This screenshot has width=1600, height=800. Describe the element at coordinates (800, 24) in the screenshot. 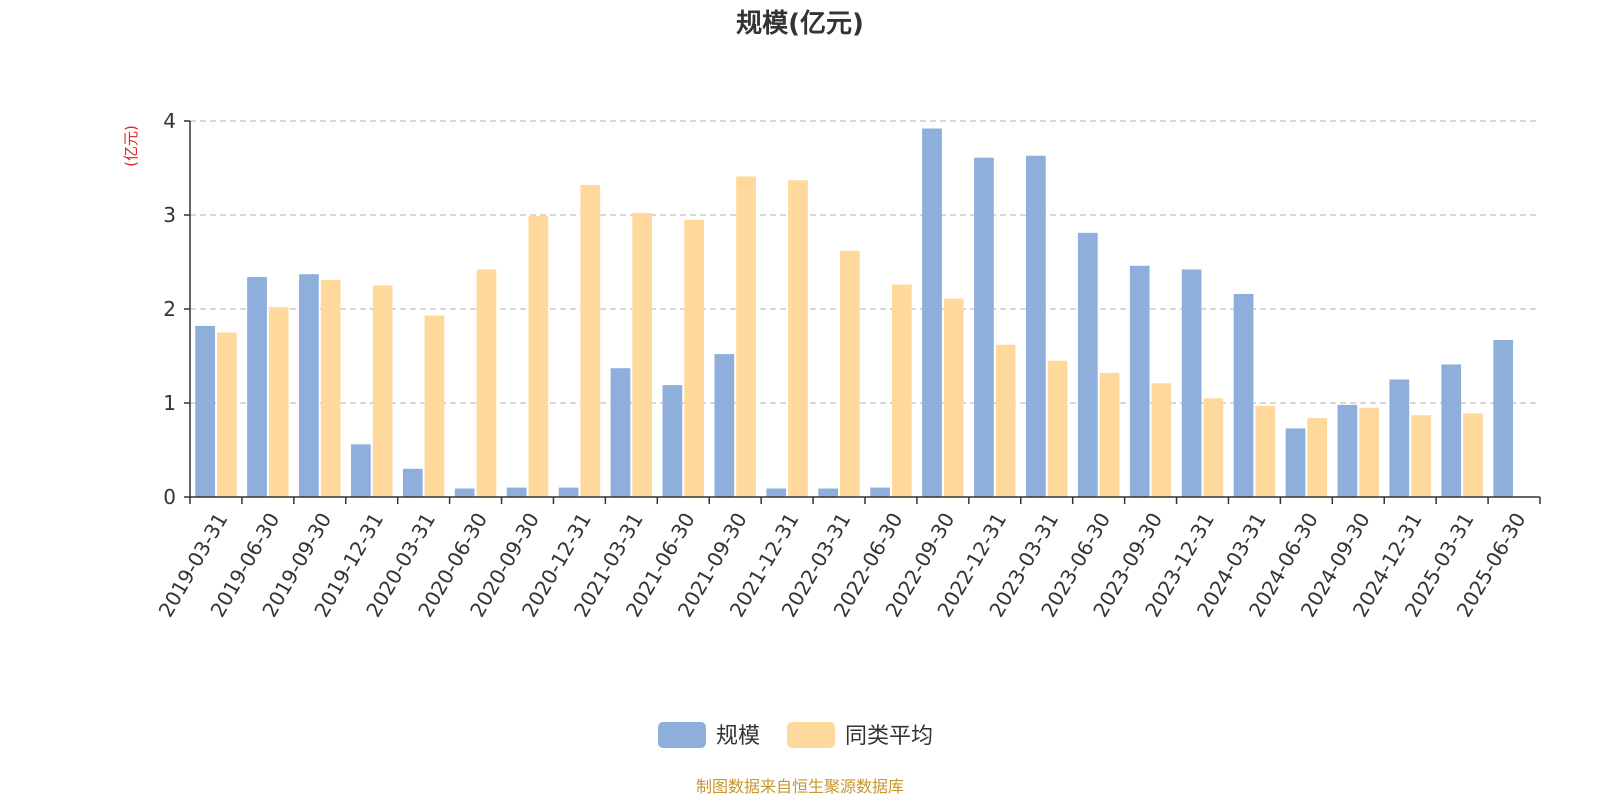

I see `chart-title: 规模(亿元)` at that location.